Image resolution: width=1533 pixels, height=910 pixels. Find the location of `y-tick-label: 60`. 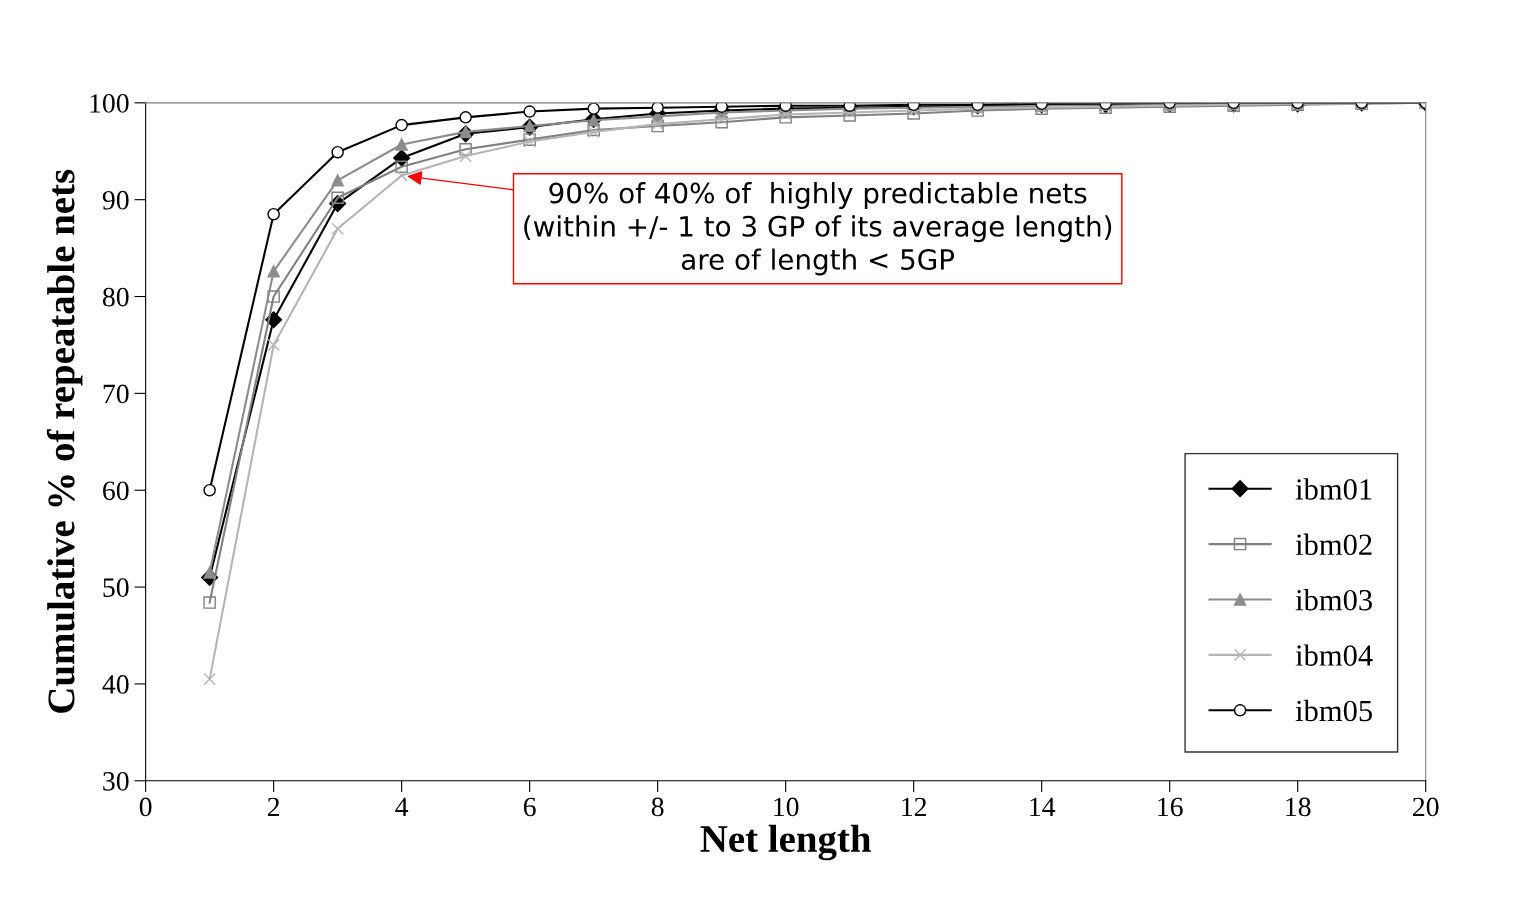

y-tick-label: 60 is located at coordinates (116, 491).